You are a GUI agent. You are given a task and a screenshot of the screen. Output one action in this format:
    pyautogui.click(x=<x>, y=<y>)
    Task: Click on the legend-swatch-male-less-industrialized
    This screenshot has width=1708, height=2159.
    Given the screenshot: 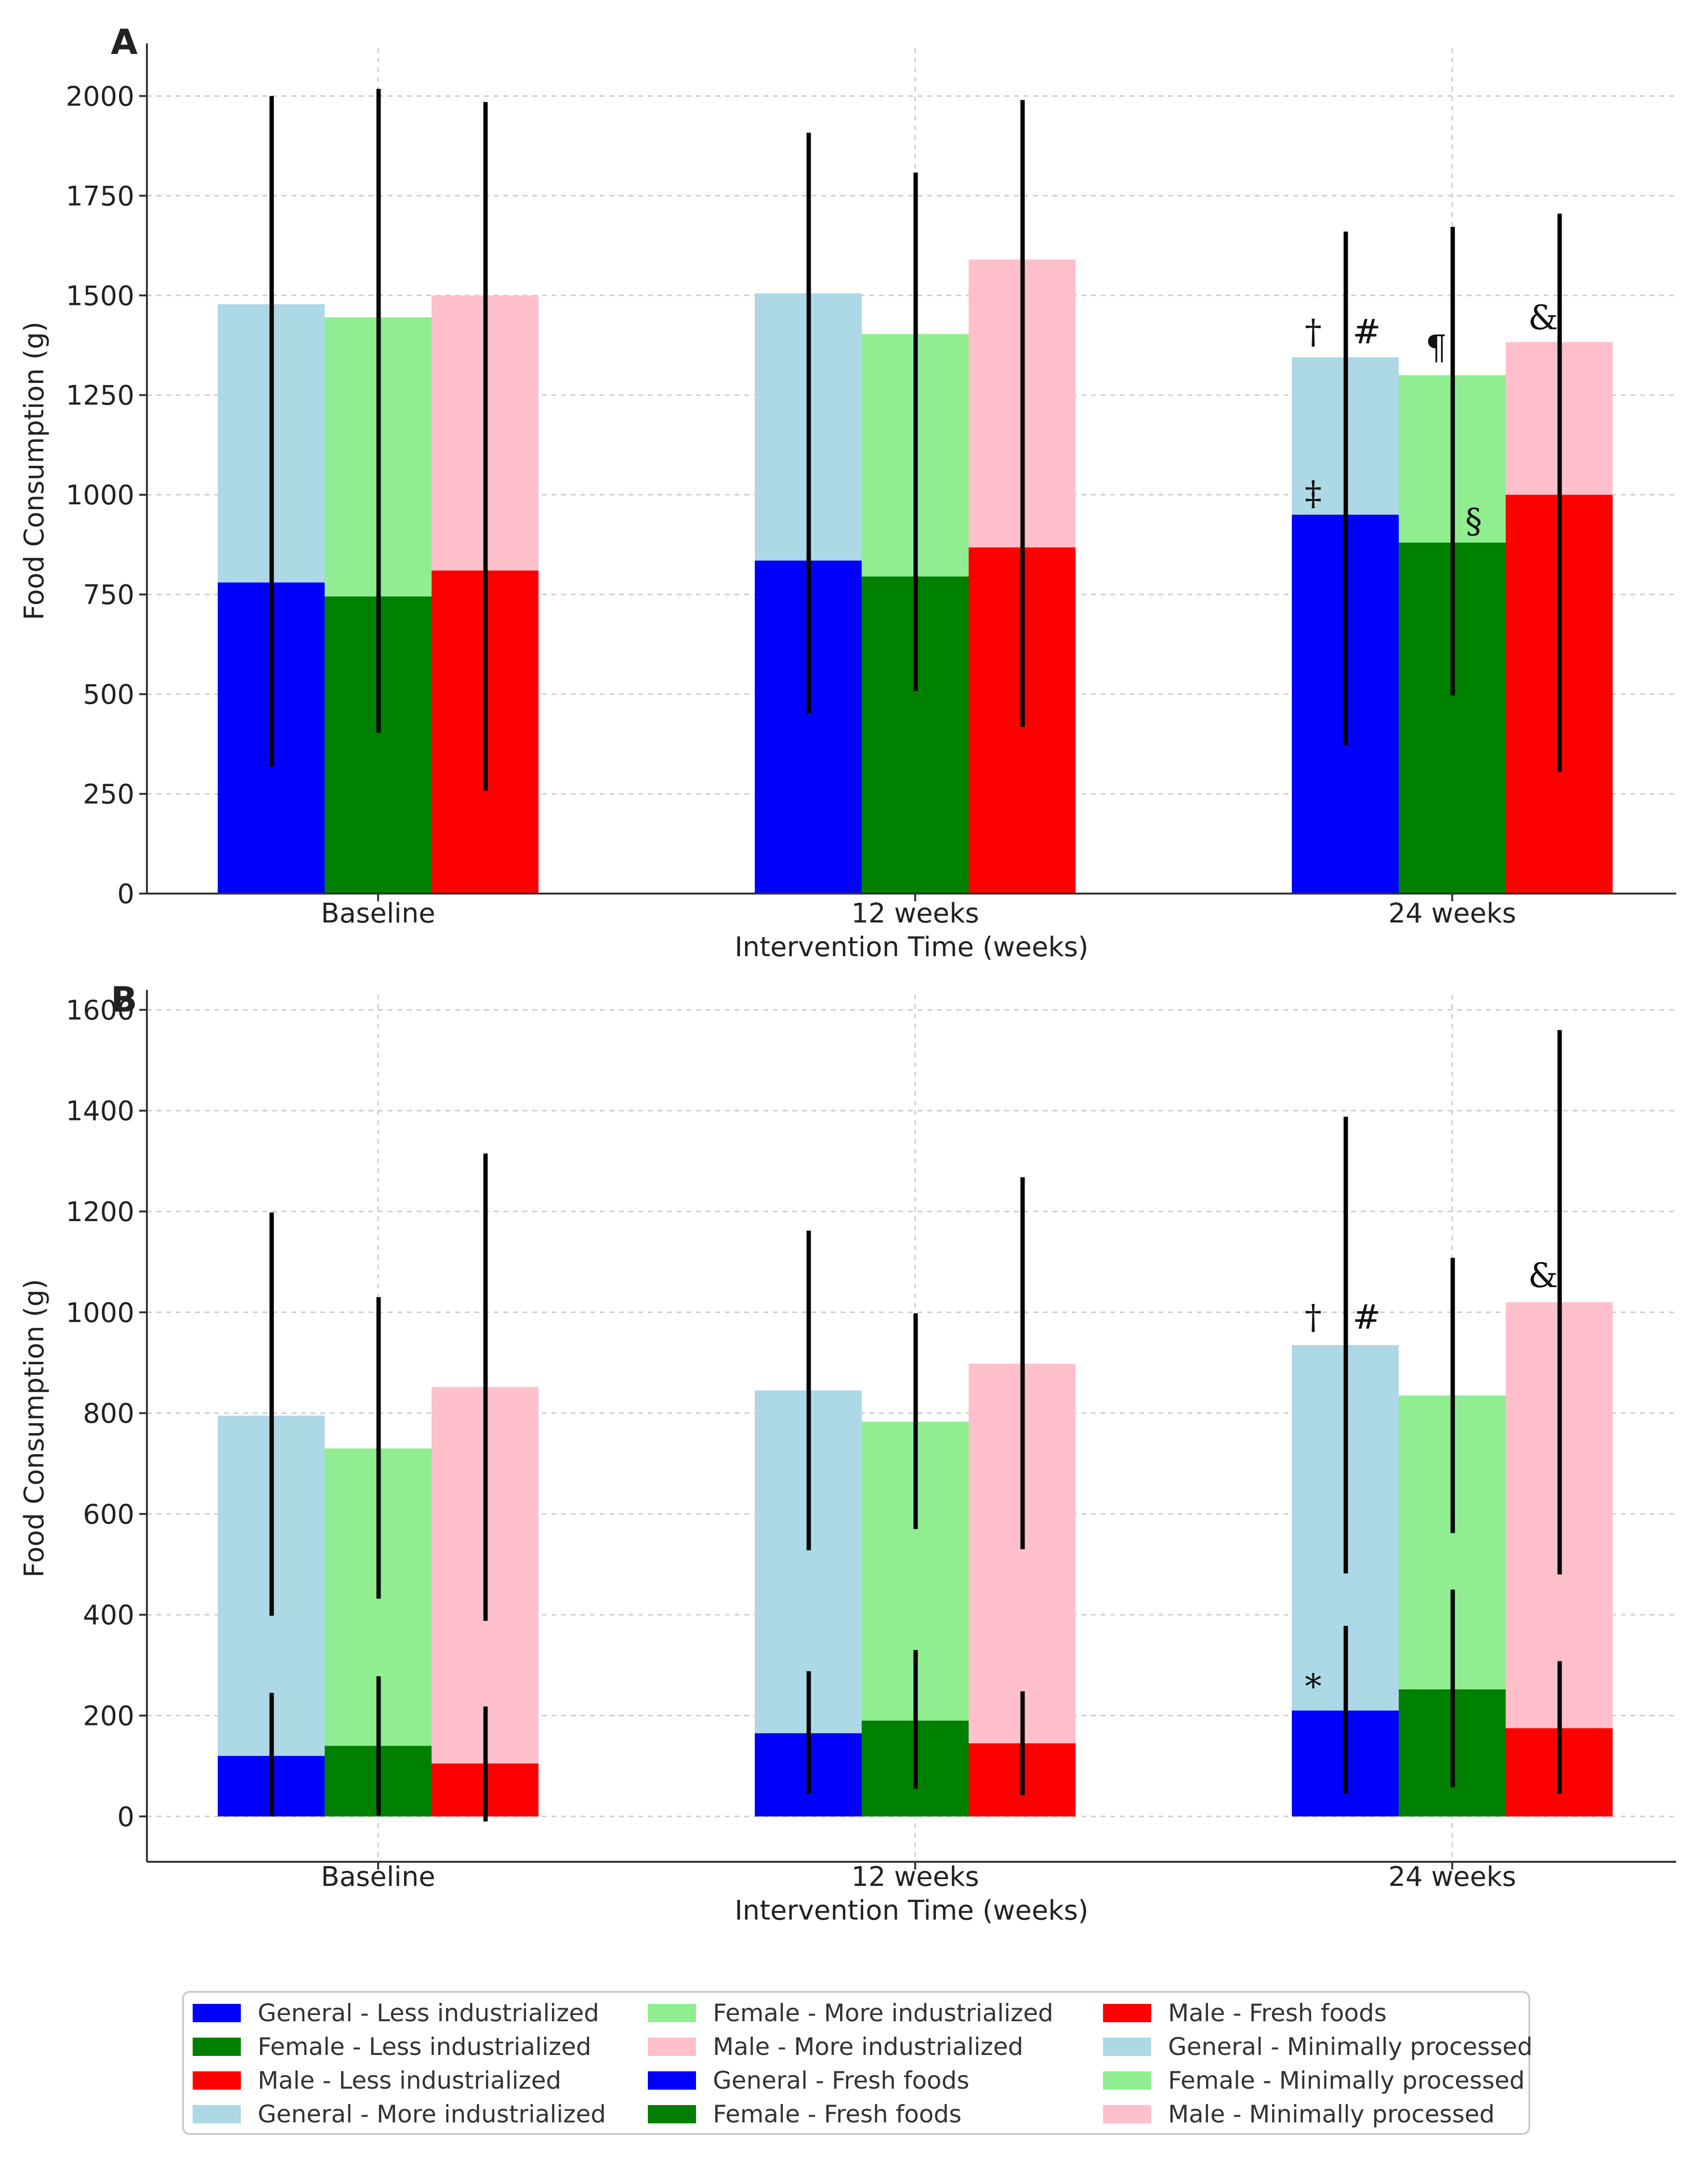 What is the action you would take?
    pyautogui.click(x=217, y=2080)
    